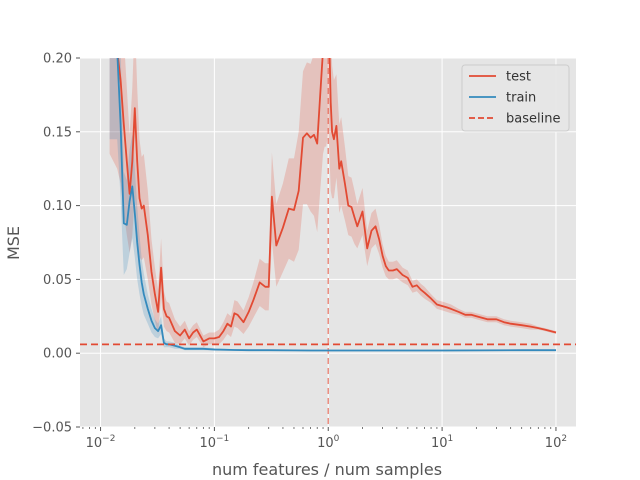  I want to click on legend-label-baseline: baseline, so click(533, 119).